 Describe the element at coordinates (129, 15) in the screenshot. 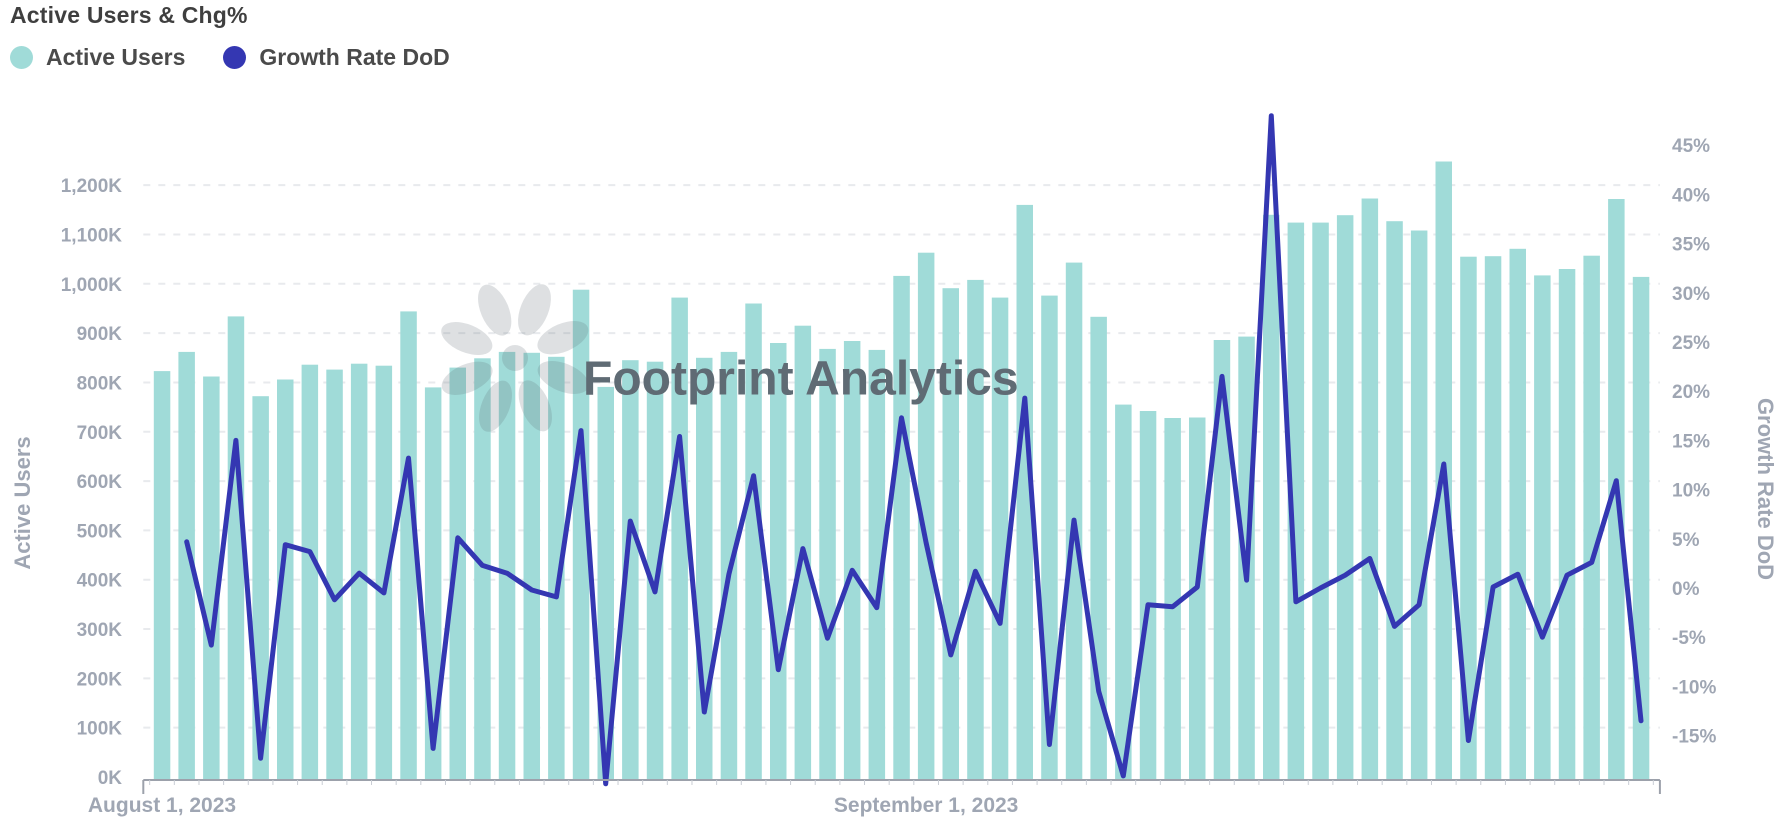

I see `page-title: Active Users & Chg%` at that location.